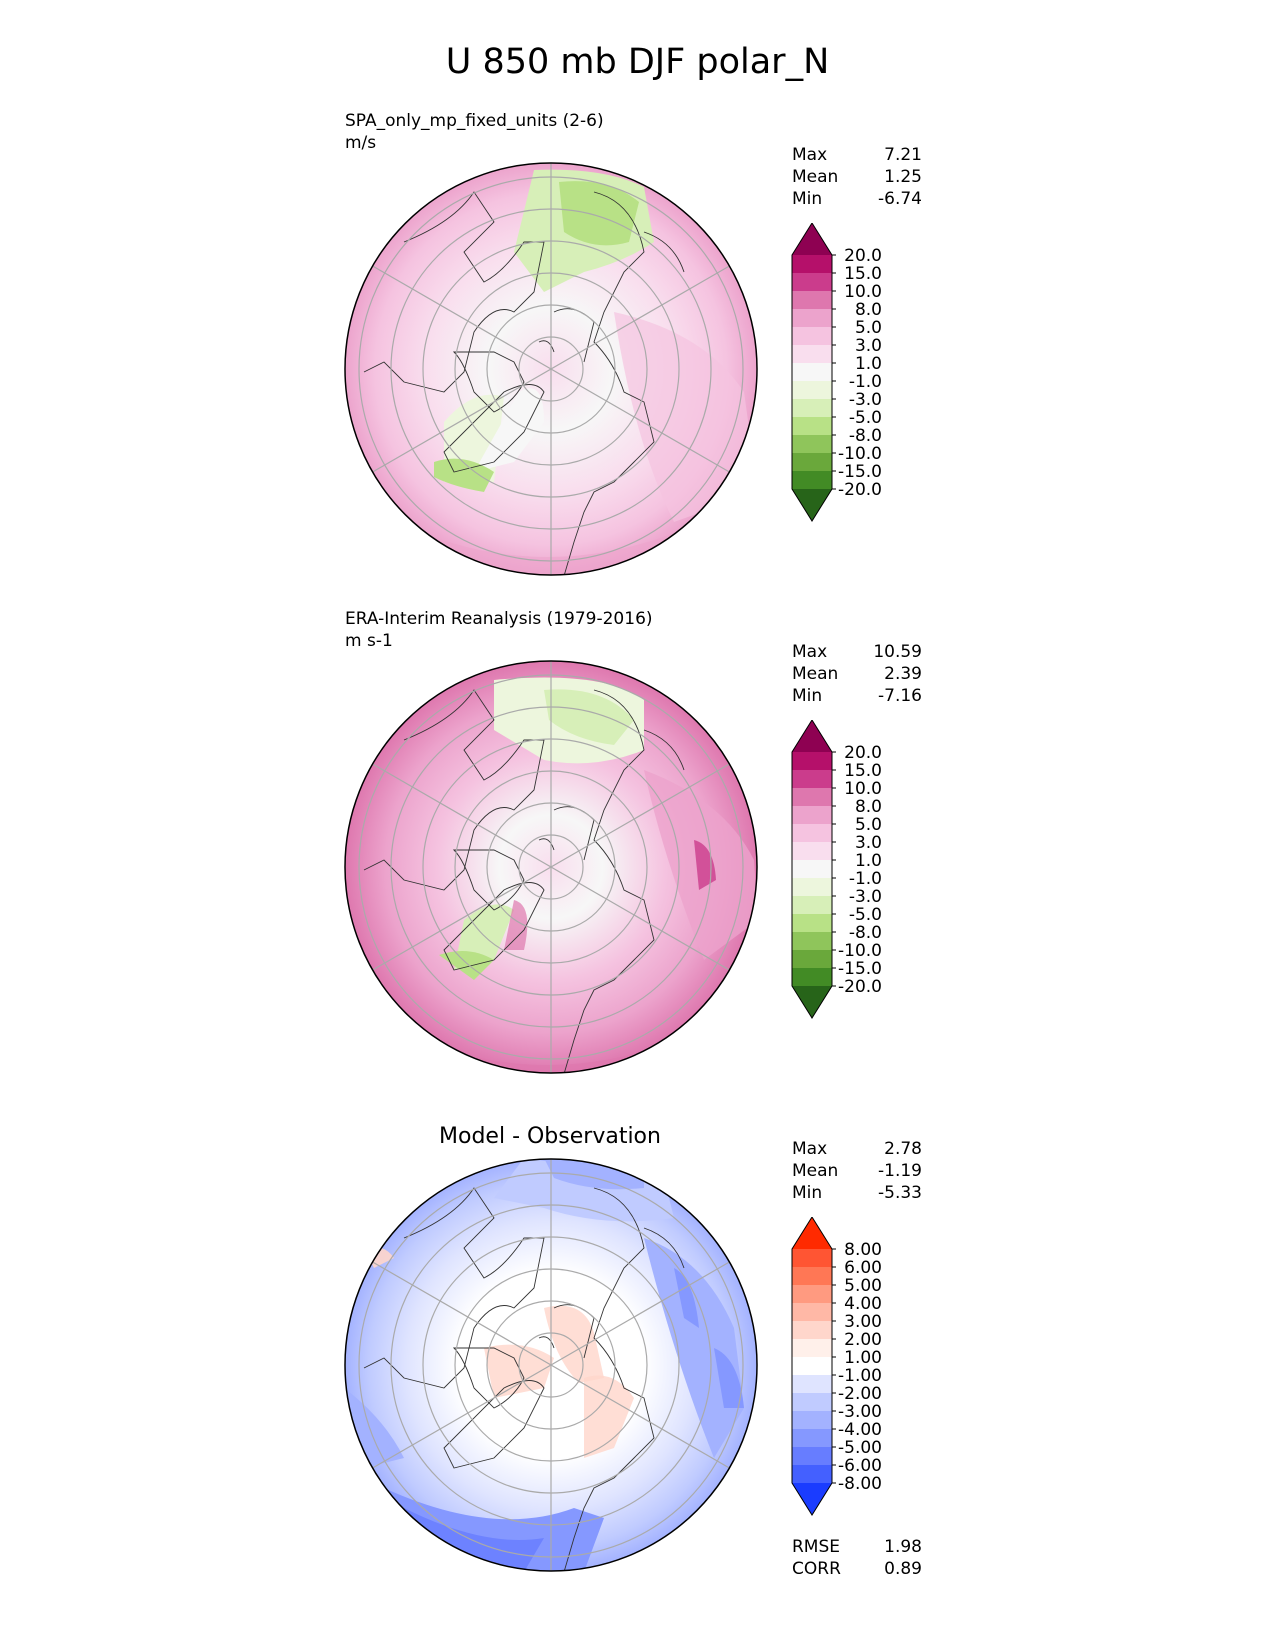 The width and height of the screenshot is (1275, 1650). I want to click on colorbar-tick-label: 3.0, so click(868, 843).